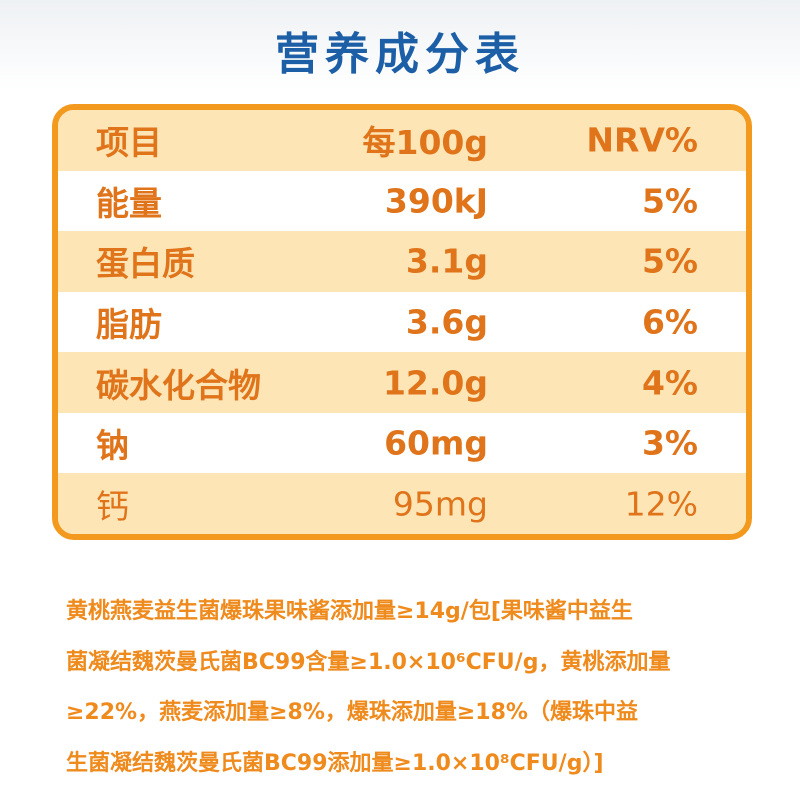 This screenshot has width=800, height=800. Describe the element at coordinates (669, 322) in the screenshot. I see `table-cell: 6%` at that location.